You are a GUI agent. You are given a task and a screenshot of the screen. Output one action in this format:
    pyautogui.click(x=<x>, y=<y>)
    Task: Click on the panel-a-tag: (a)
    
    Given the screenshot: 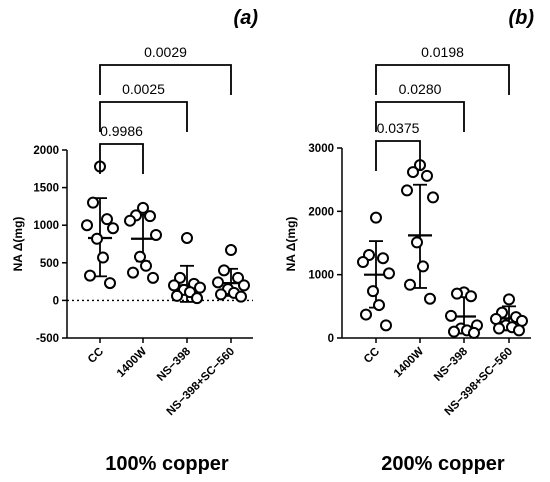 What is the action you would take?
    pyautogui.click(x=246, y=18)
    